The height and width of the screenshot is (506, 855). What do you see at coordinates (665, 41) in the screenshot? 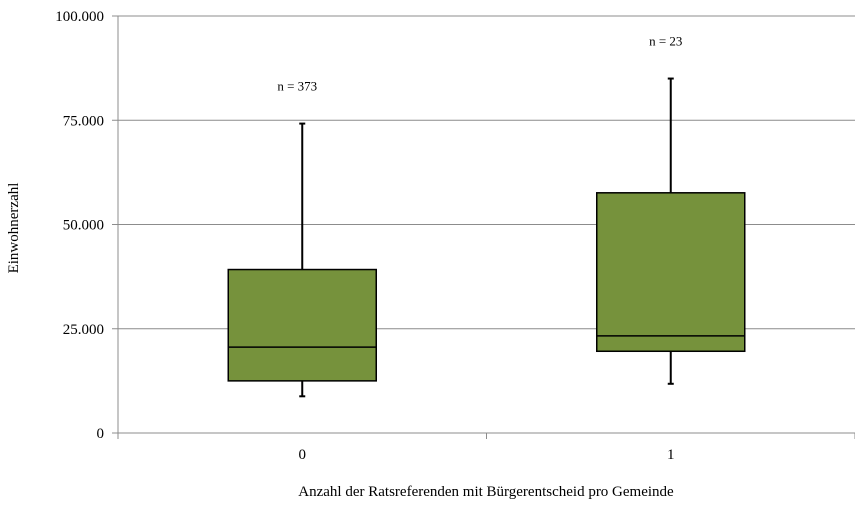
I see `box-annotation: n = 23` at bounding box center [665, 41].